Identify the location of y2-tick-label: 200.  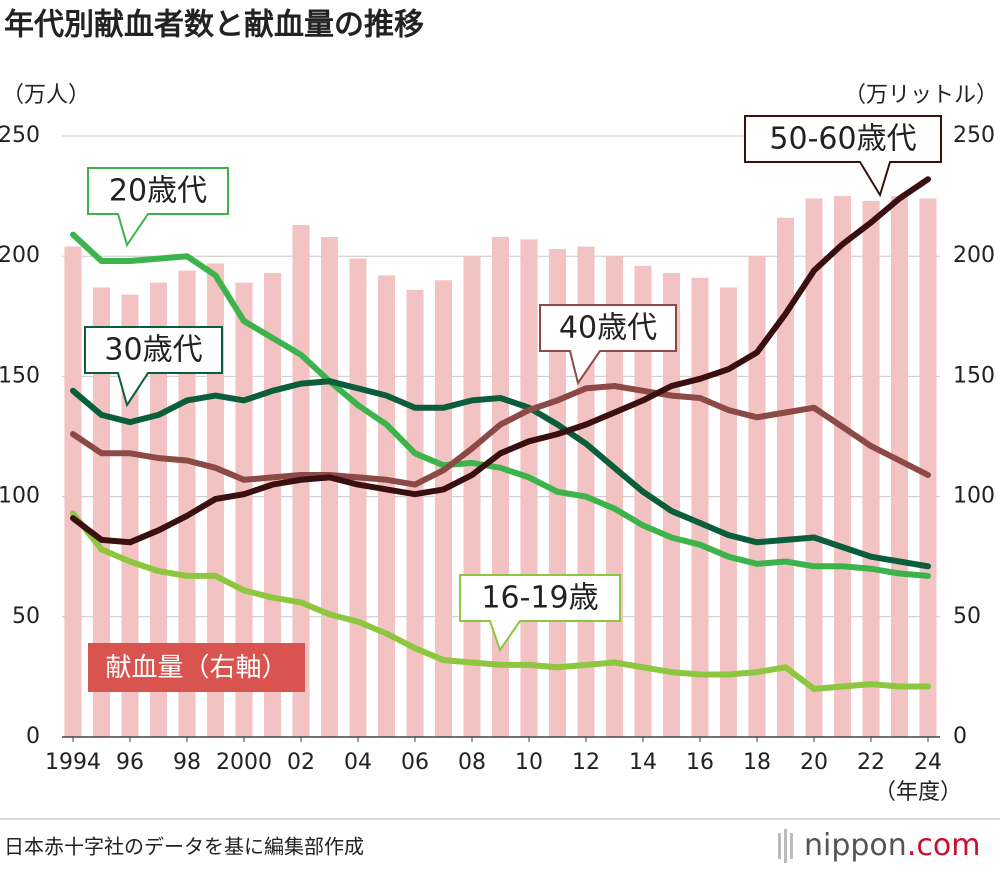
(974, 255).